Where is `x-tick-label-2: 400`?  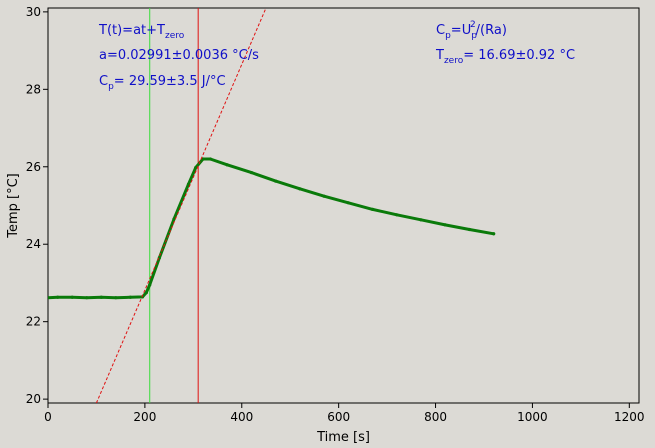 x-tick-label-2: 400 is located at coordinates (241, 417).